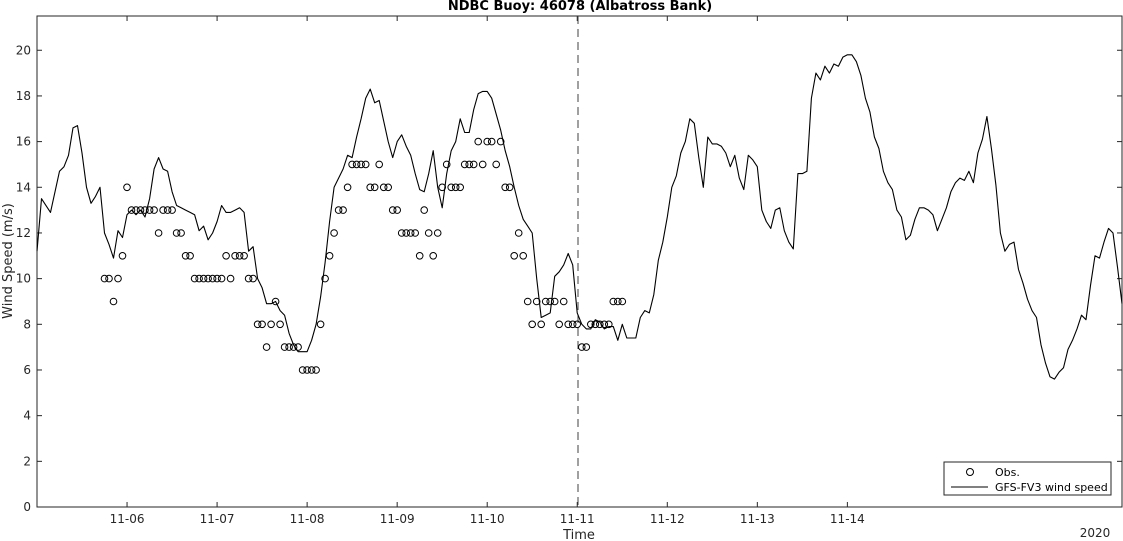 Image resolution: width=1123 pixels, height=541 pixels. Describe the element at coordinates (307, 519) in the screenshot. I see `x-tick-label: 11-08` at that location.